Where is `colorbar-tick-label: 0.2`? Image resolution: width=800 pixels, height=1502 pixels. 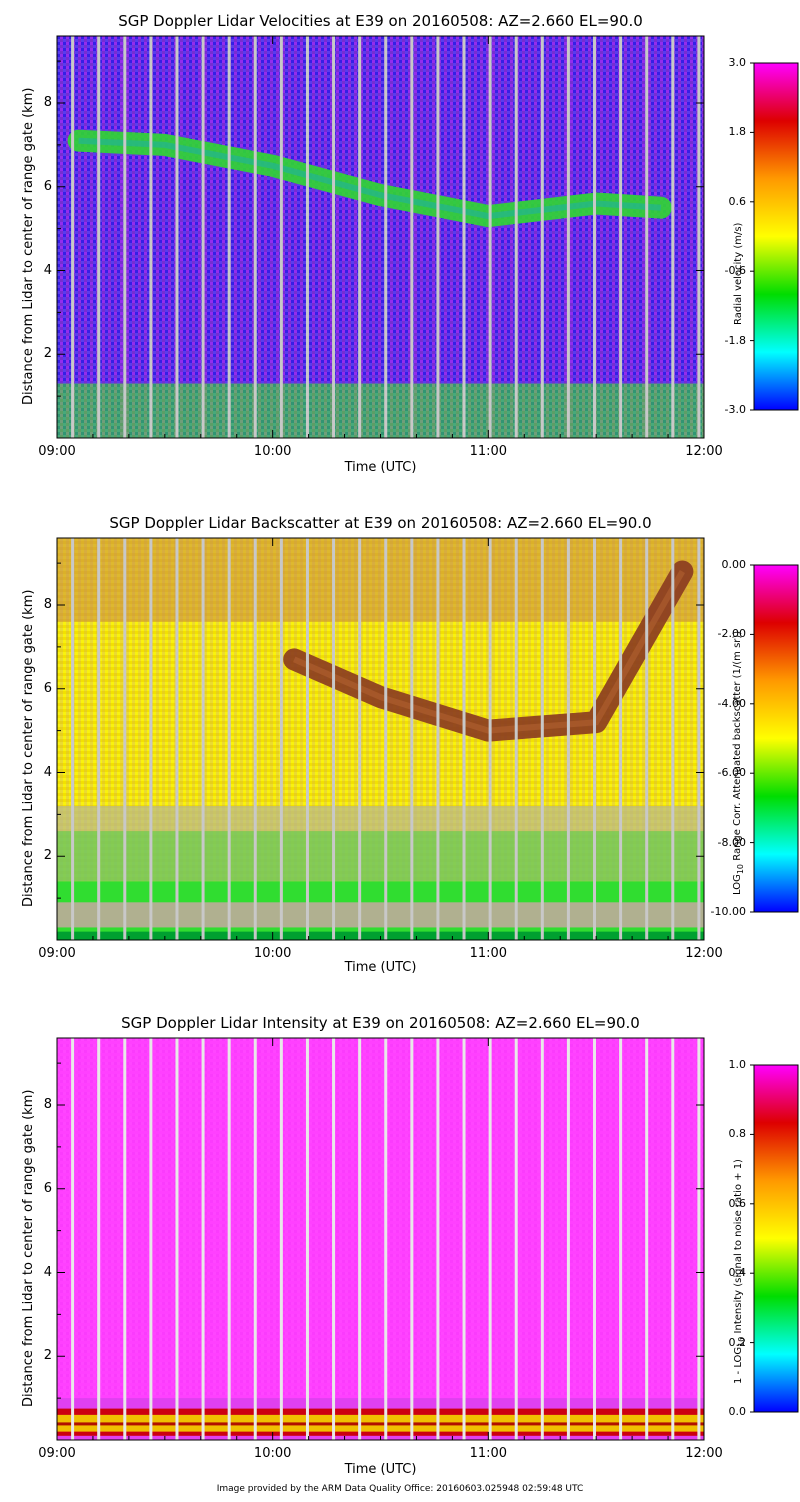
colorbar-tick-label: 0.2 is located at coordinates (737, 1342).